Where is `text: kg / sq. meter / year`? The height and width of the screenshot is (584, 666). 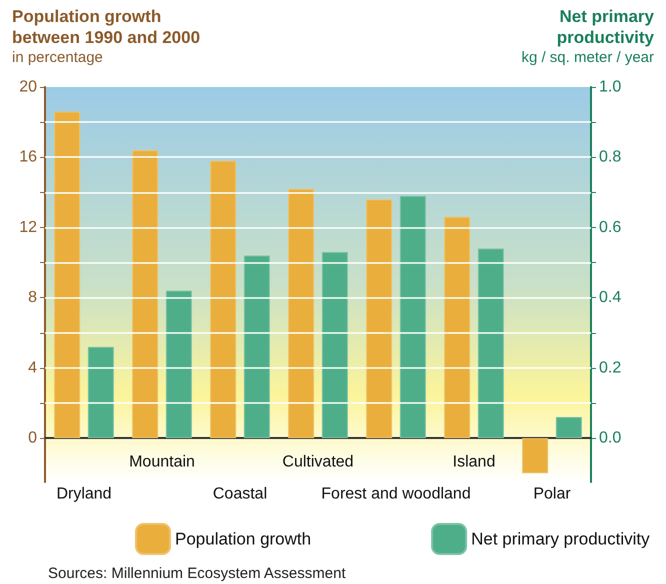 text: kg / sq. meter / year is located at coordinates (587, 57).